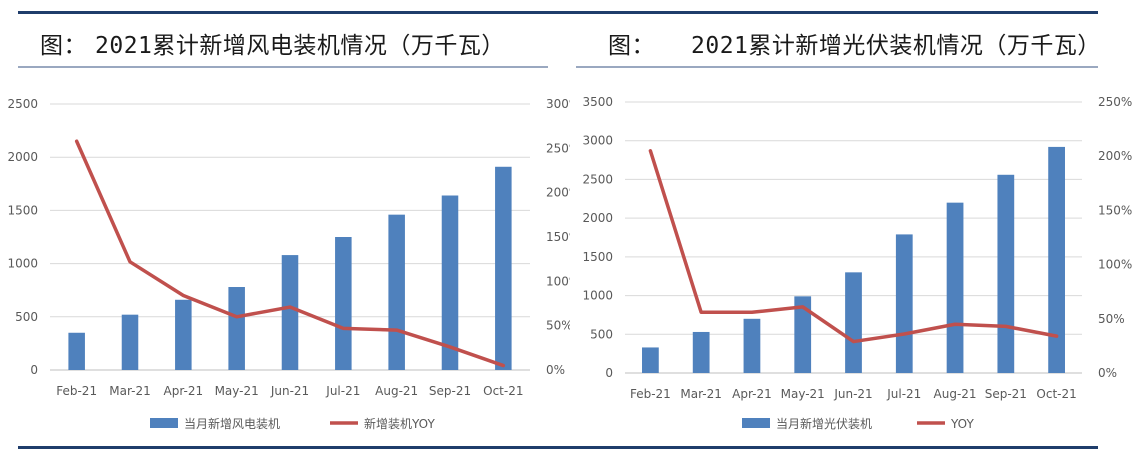 The width and height of the screenshot is (1135, 458). What do you see at coordinates (1115, 210) in the screenshot?
I see `solar-right-tick-label: 150%` at bounding box center [1115, 210].